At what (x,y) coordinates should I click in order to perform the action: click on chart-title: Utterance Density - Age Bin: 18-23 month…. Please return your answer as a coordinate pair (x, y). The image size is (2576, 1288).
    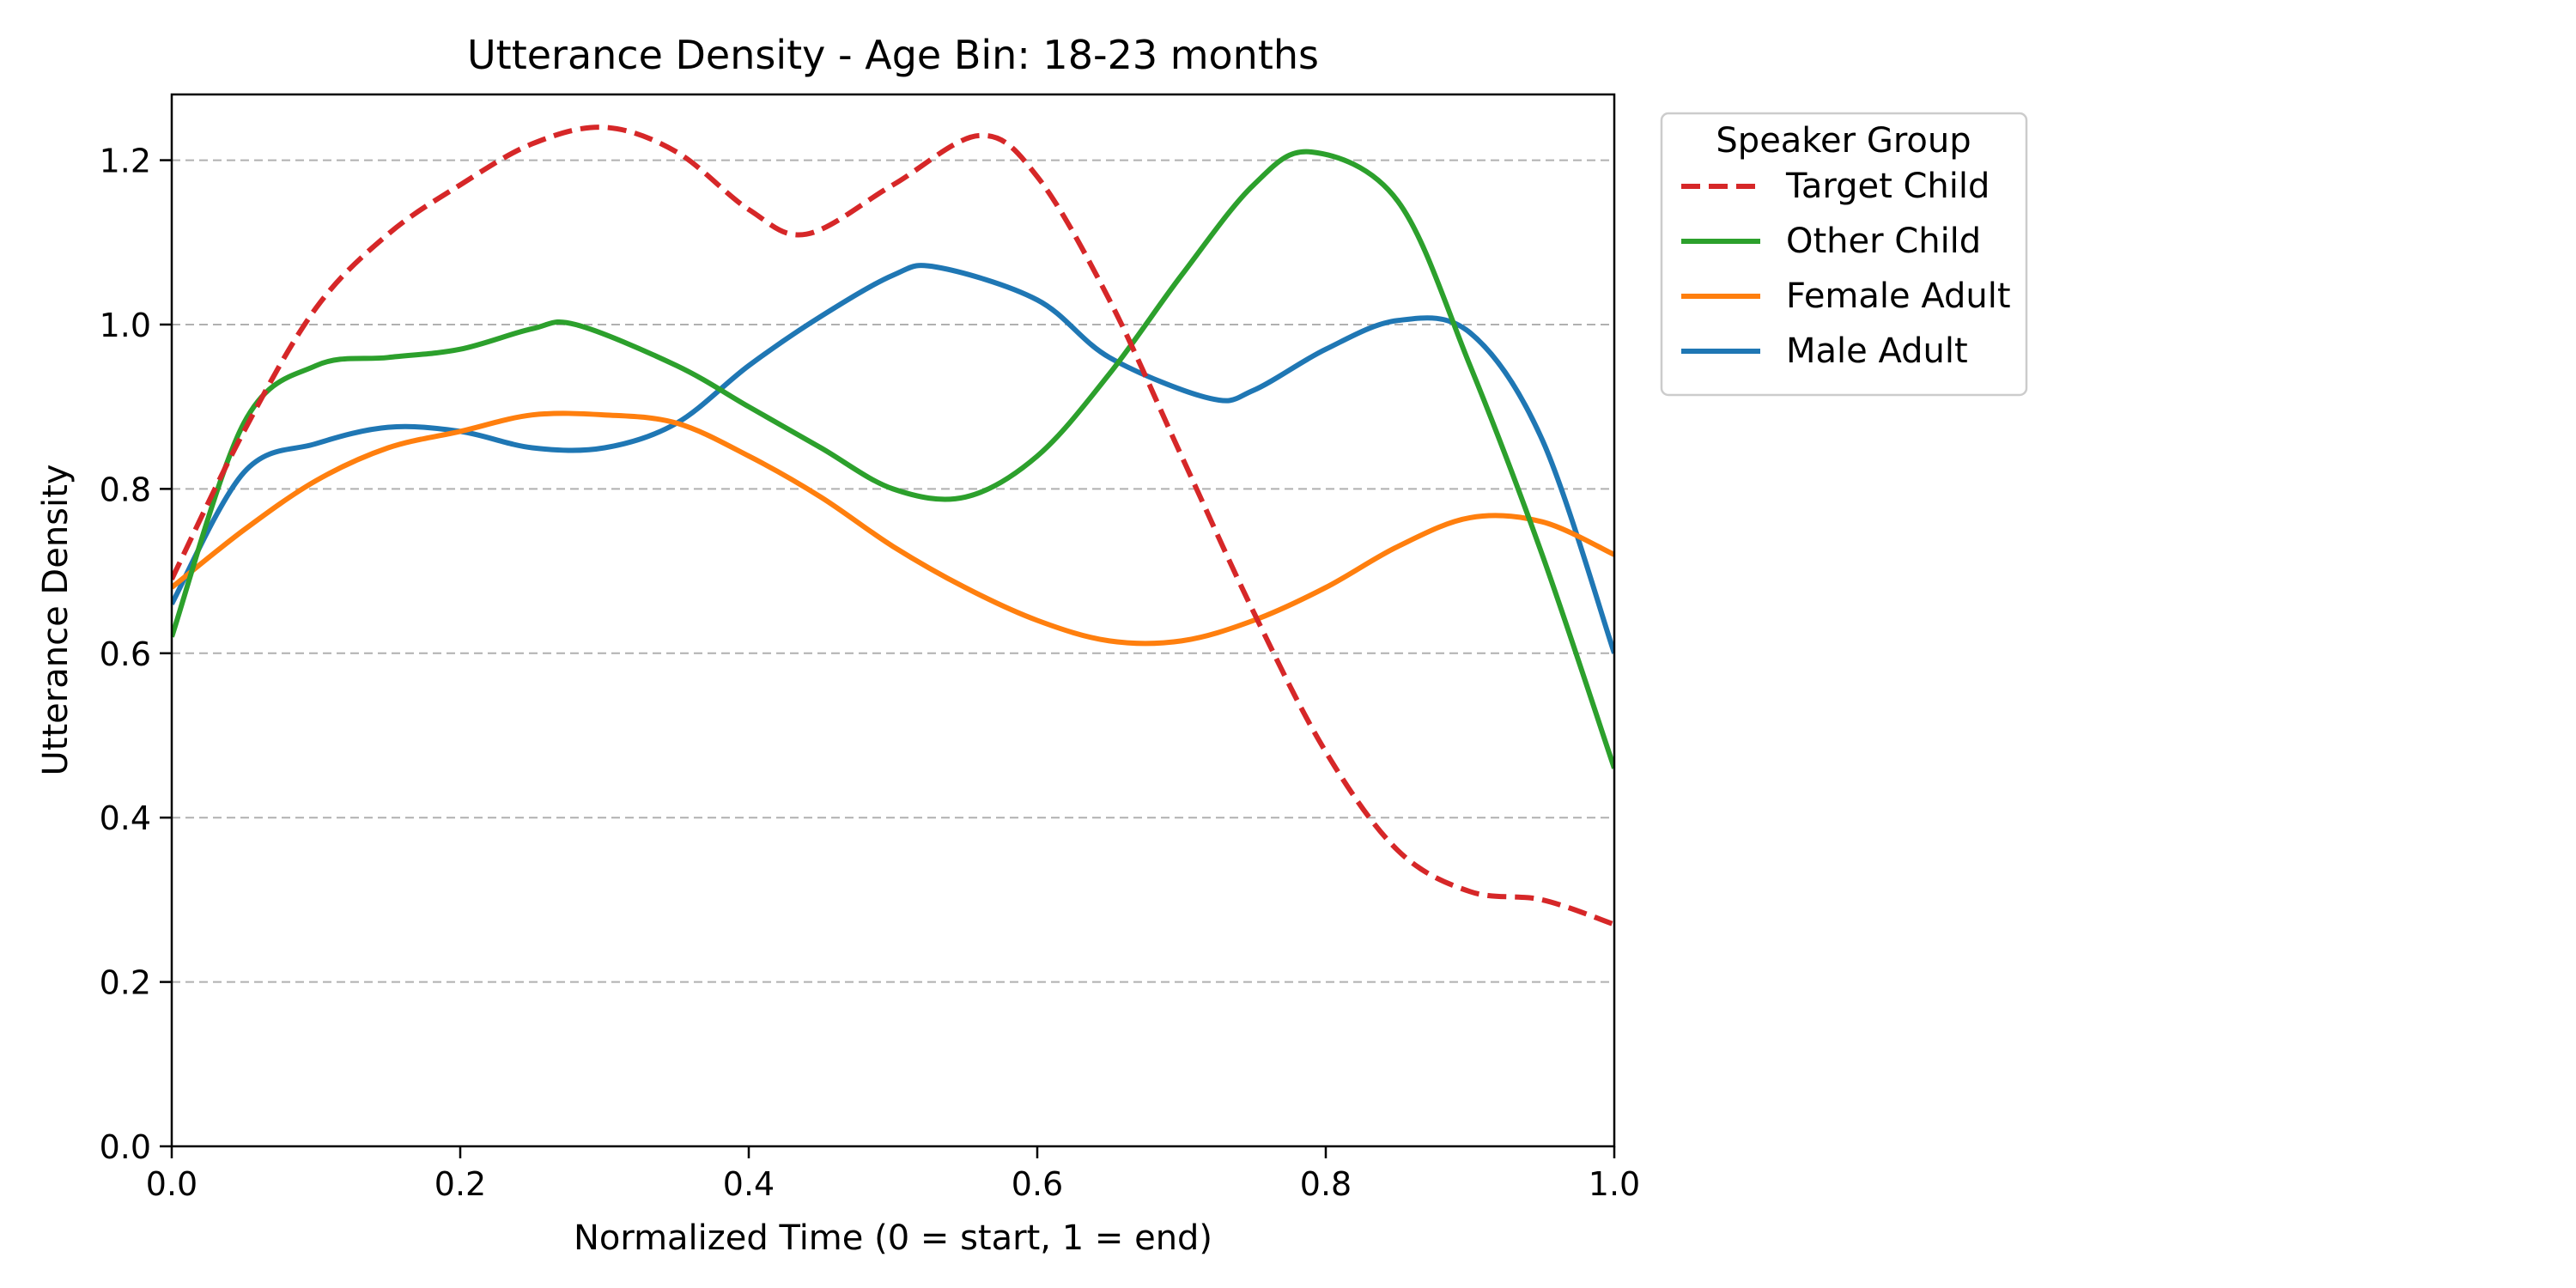
    Looking at the image, I should click on (893, 55).